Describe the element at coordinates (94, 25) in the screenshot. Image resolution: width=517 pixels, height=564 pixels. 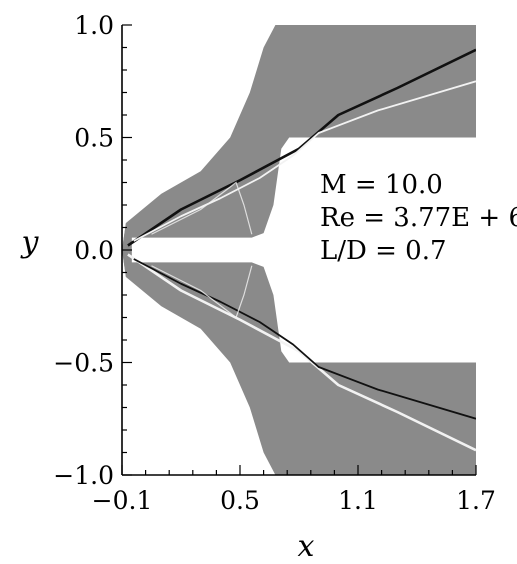
I see `y-tick-label: 1.0` at that location.